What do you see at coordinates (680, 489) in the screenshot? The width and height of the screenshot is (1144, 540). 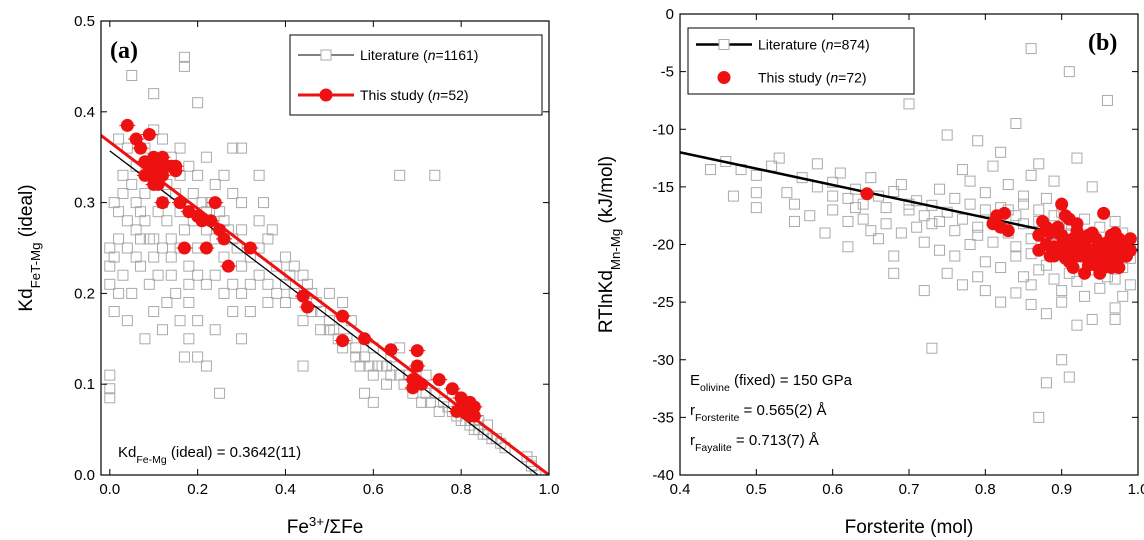 I see `x-tick-label: 0.4` at bounding box center [680, 489].